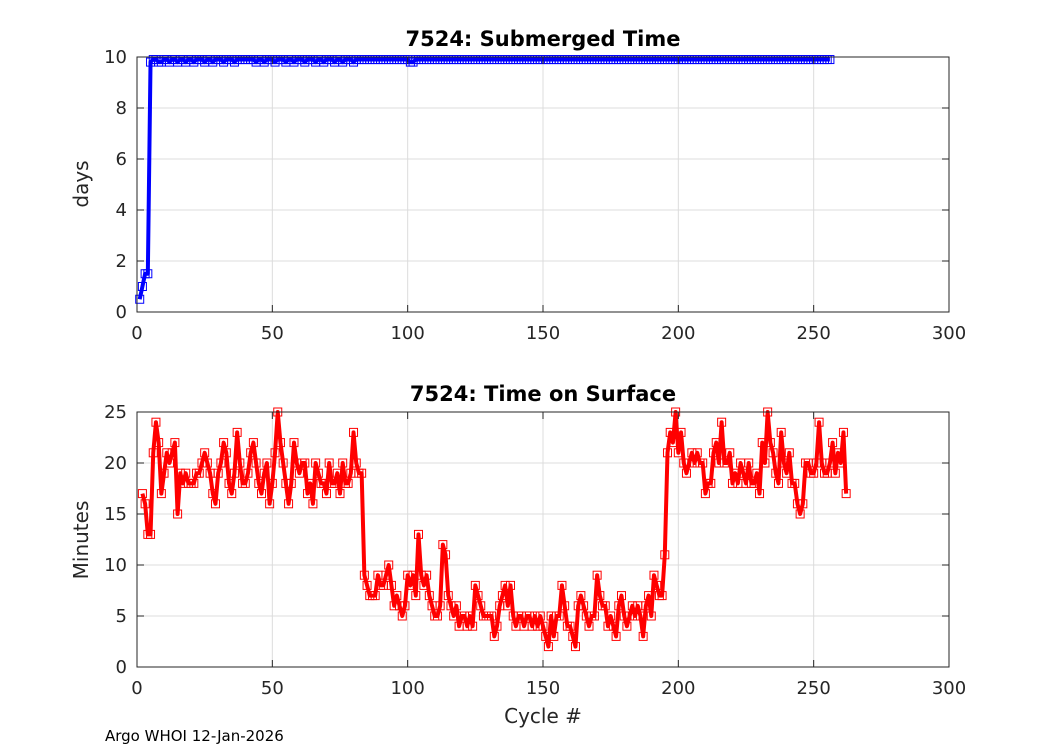 Image resolution: width=1050 pixels, height=750 pixels. What do you see at coordinates (194, 736) in the screenshot?
I see `footer-credit: Argo WHOI 12-Jan-2026` at bounding box center [194, 736].